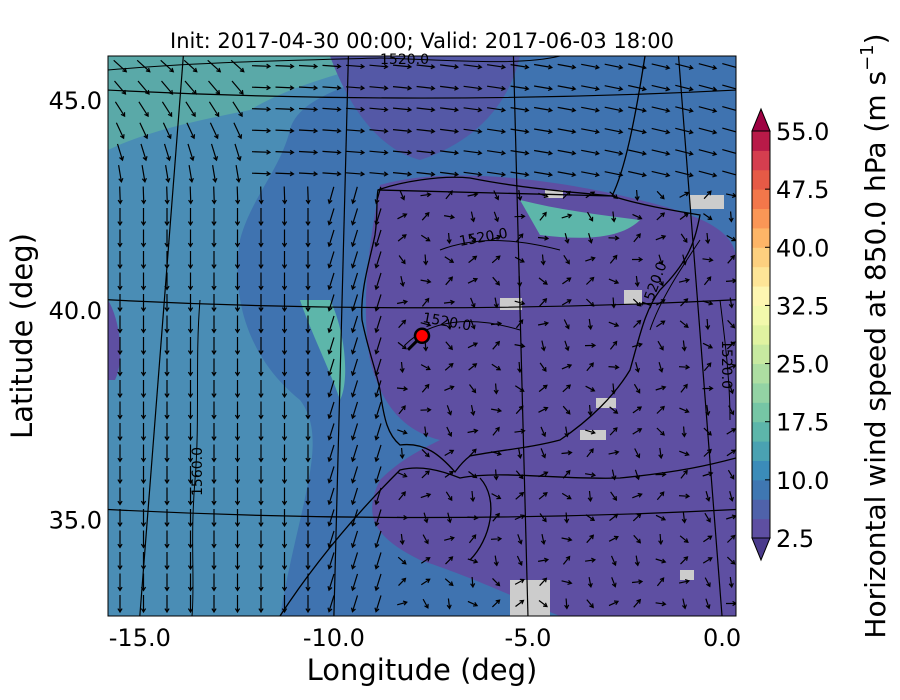  Describe the element at coordinates (802, 423) in the screenshot. I see `colorbar-tick-label: 17.5` at that location.